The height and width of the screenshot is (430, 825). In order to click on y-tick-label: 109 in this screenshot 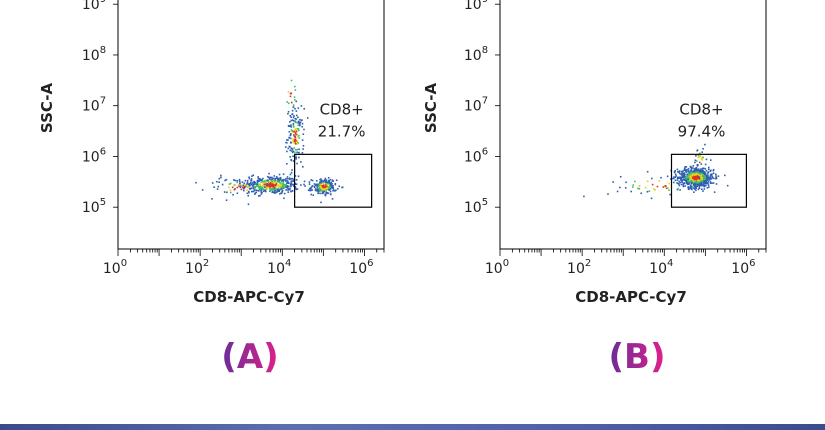, I will do `click(476, 6)`.